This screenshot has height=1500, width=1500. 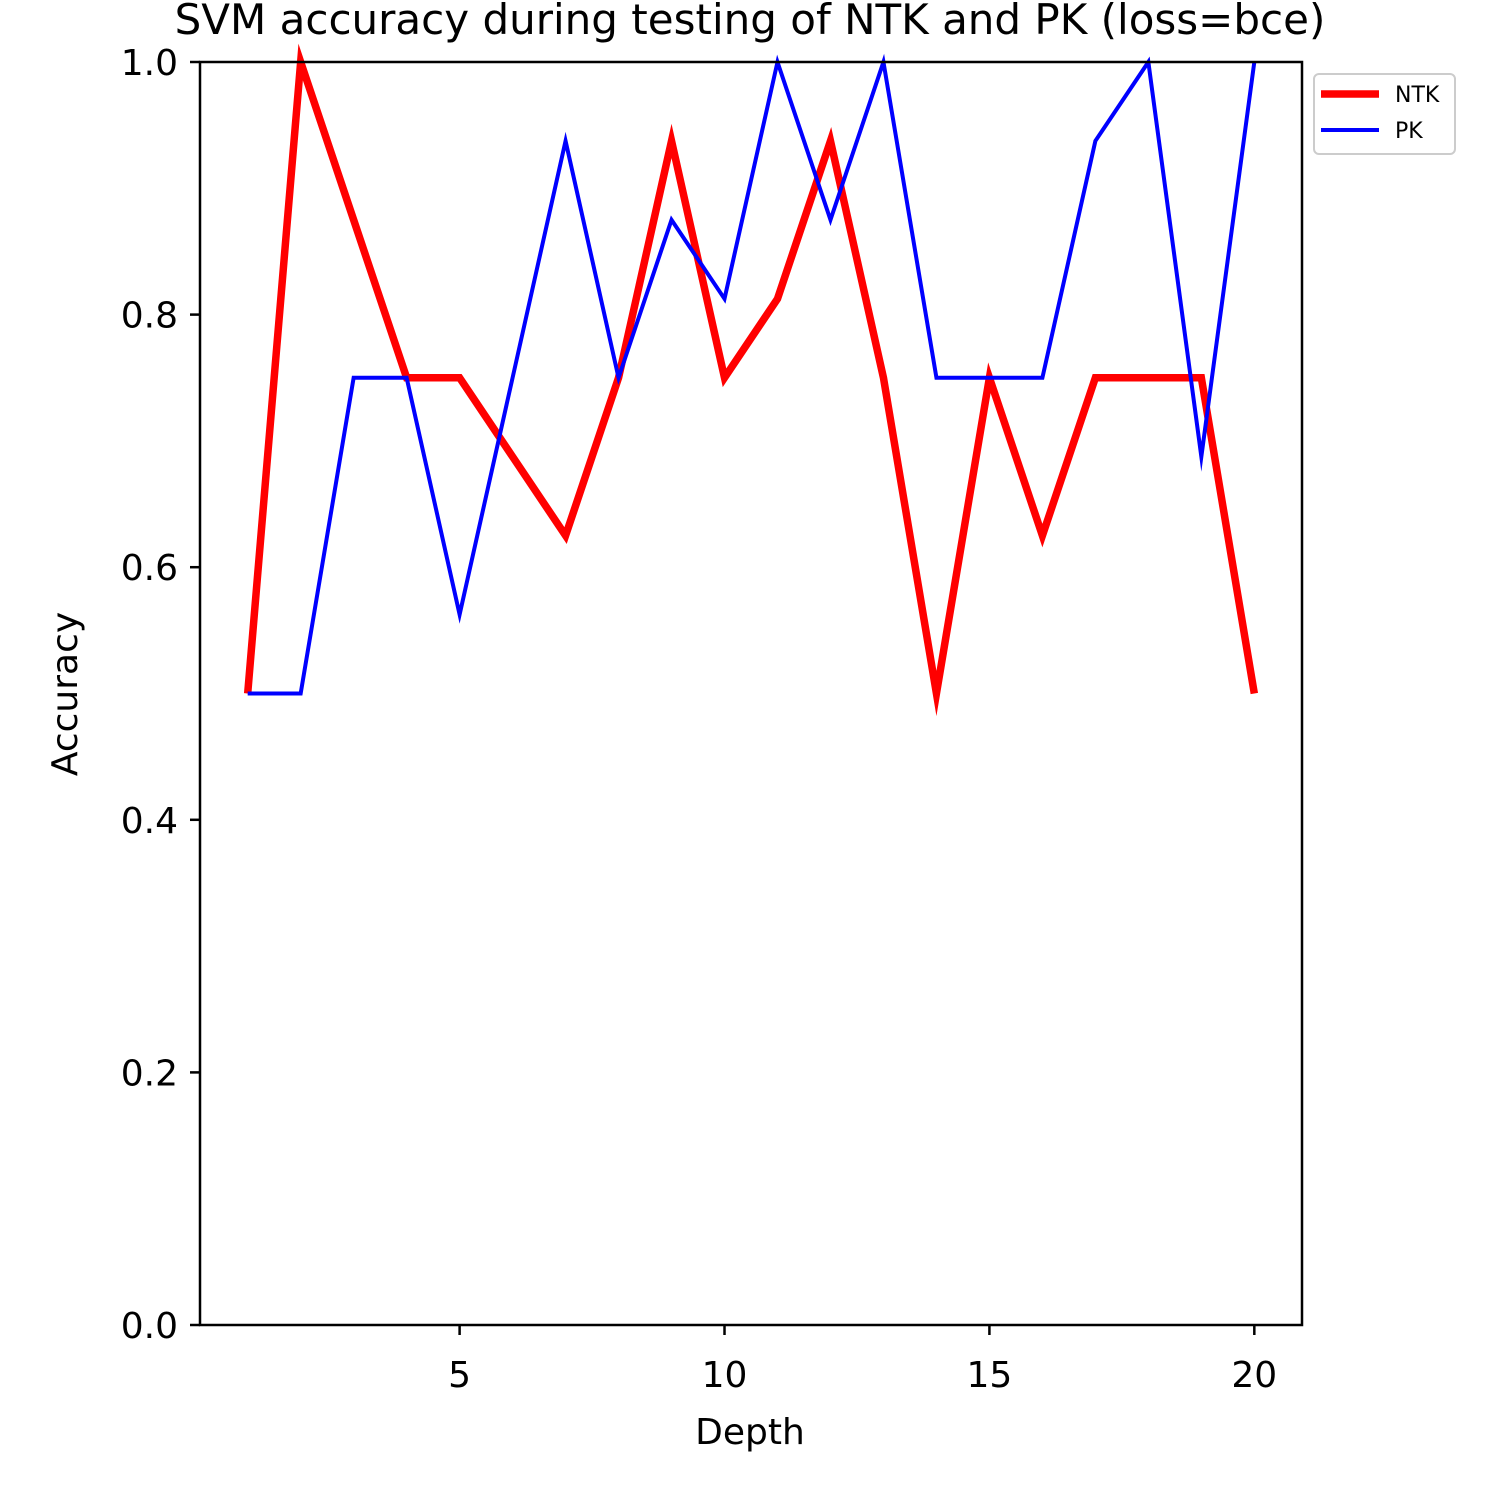 What do you see at coordinates (750, 1432) in the screenshot?
I see `x-axis-label: Depth` at bounding box center [750, 1432].